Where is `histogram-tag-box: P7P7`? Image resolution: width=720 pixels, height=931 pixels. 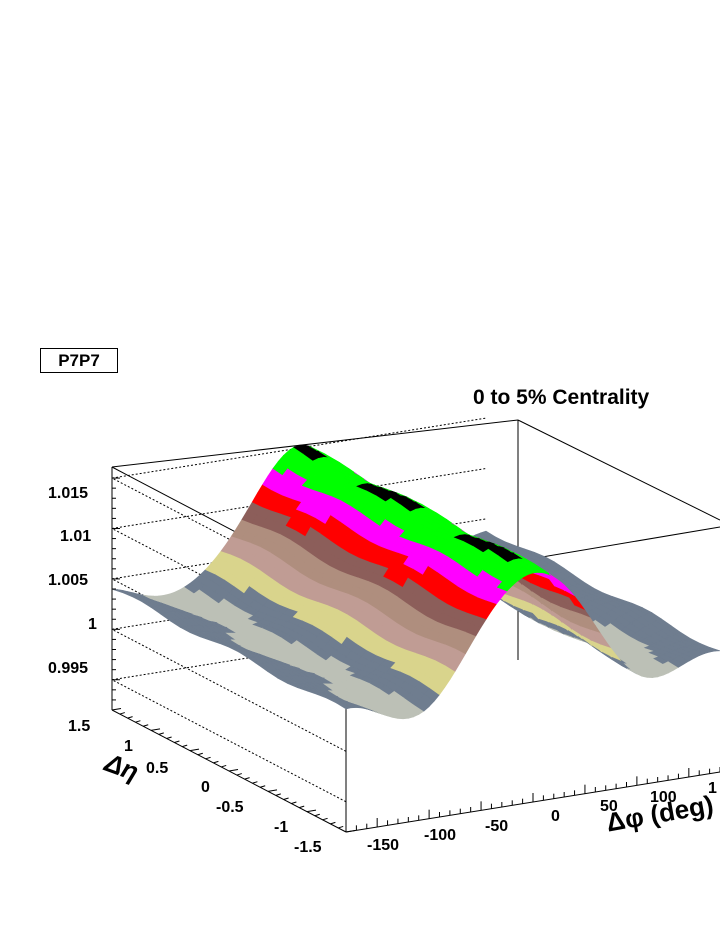
histogram-tag-box: P7P7 is located at coordinates (79, 360).